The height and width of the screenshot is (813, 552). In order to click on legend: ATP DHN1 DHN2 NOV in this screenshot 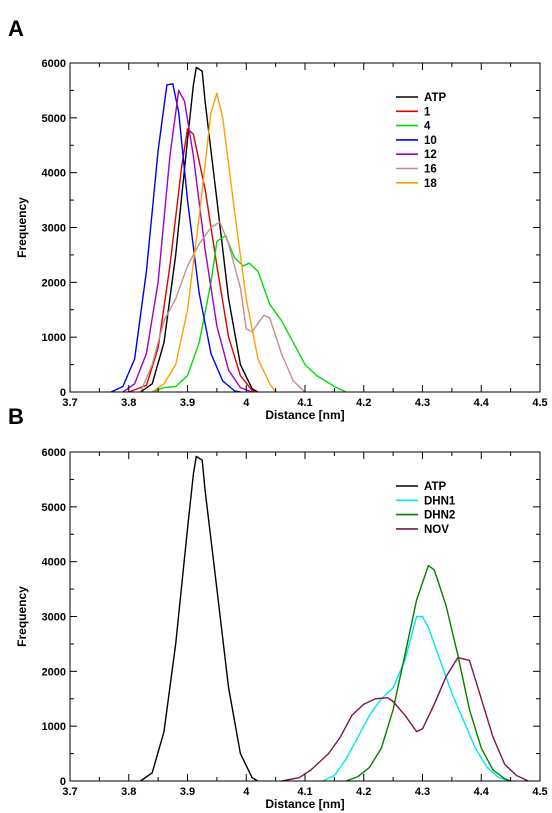, I will do `click(426, 508)`.